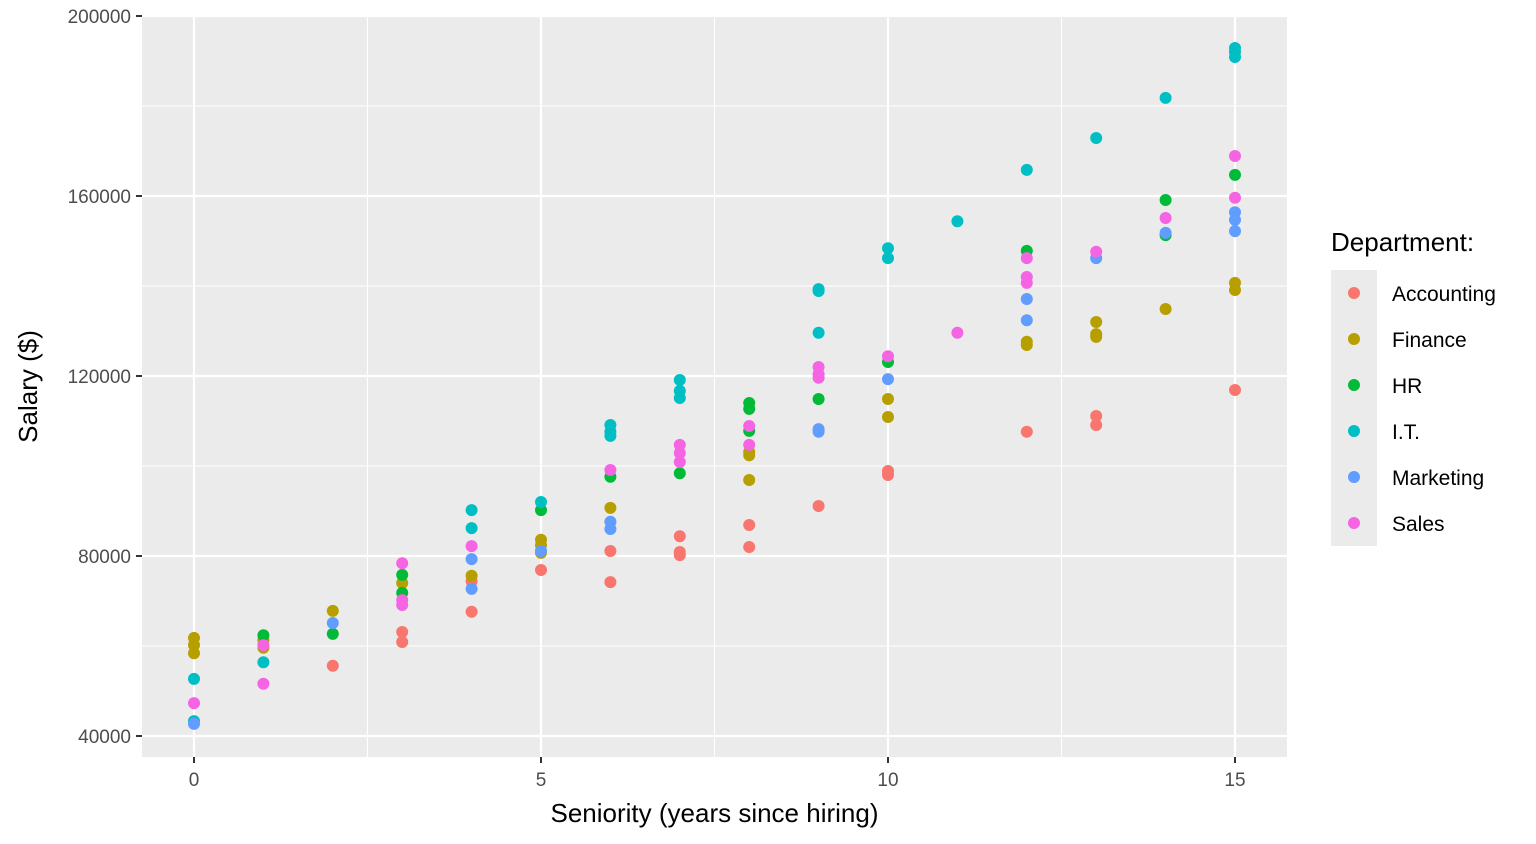  What do you see at coordinates (717, 774) in the screenshot?
I see `x-axis: 0 5 10 15` at bounding box center [717, 774].